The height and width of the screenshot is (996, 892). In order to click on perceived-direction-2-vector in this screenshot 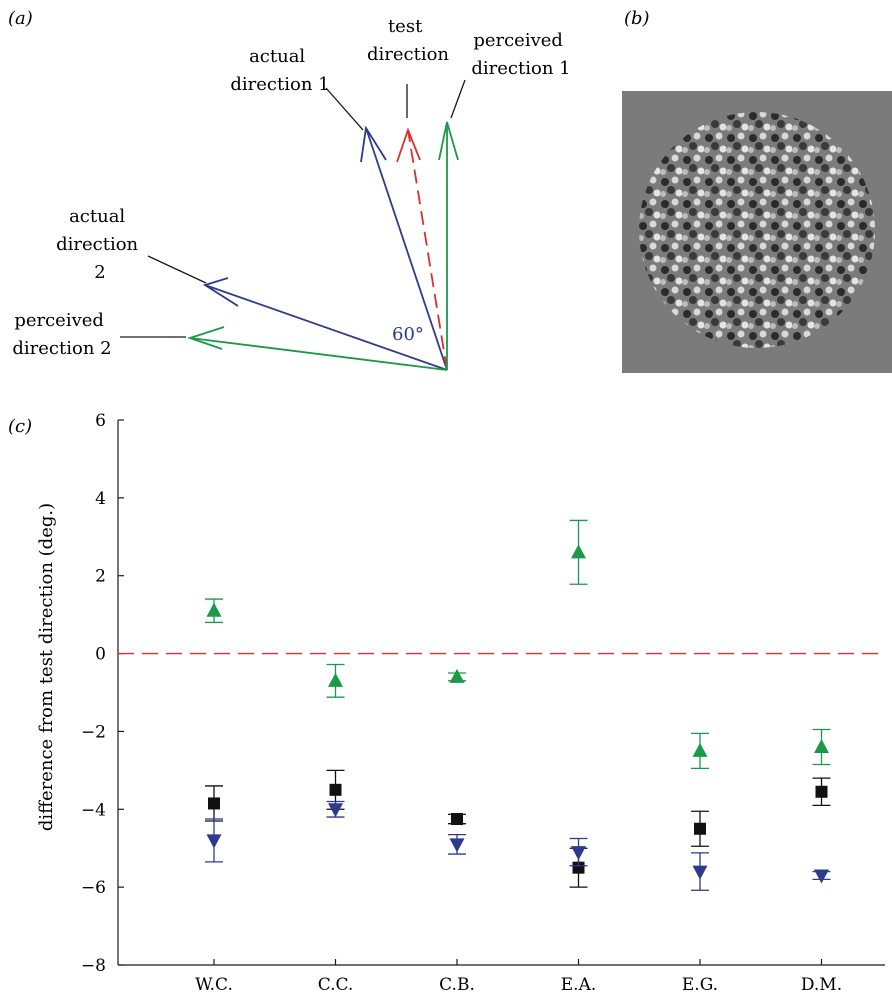, I will do `click(318, 354)`.